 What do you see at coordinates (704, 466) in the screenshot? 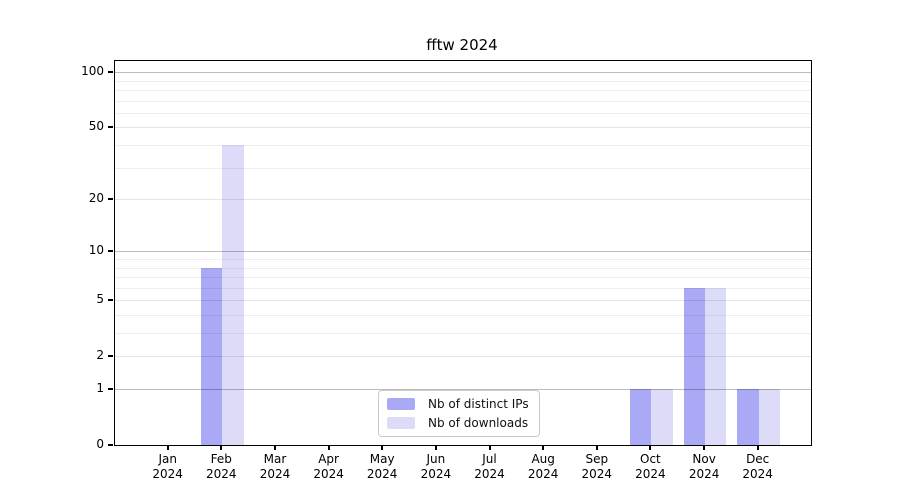
I see `x-tick-label: Nov 2024` at bounding box center [704, 466].